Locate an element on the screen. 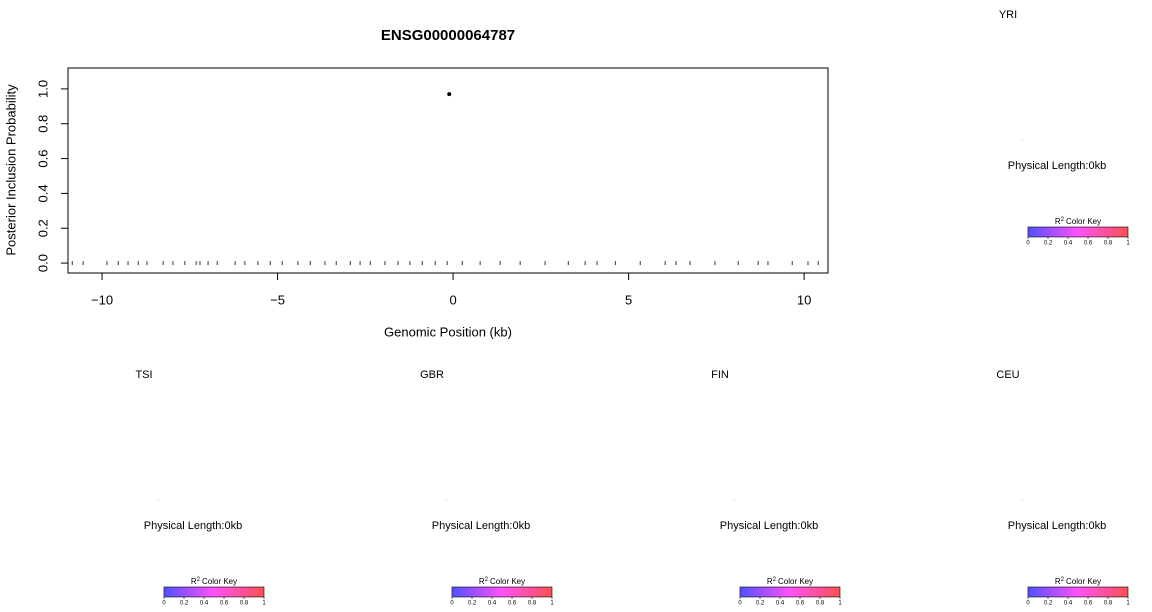 The width and height of the screenshot is (1152, 612). point is located at coordinates (449, 94).